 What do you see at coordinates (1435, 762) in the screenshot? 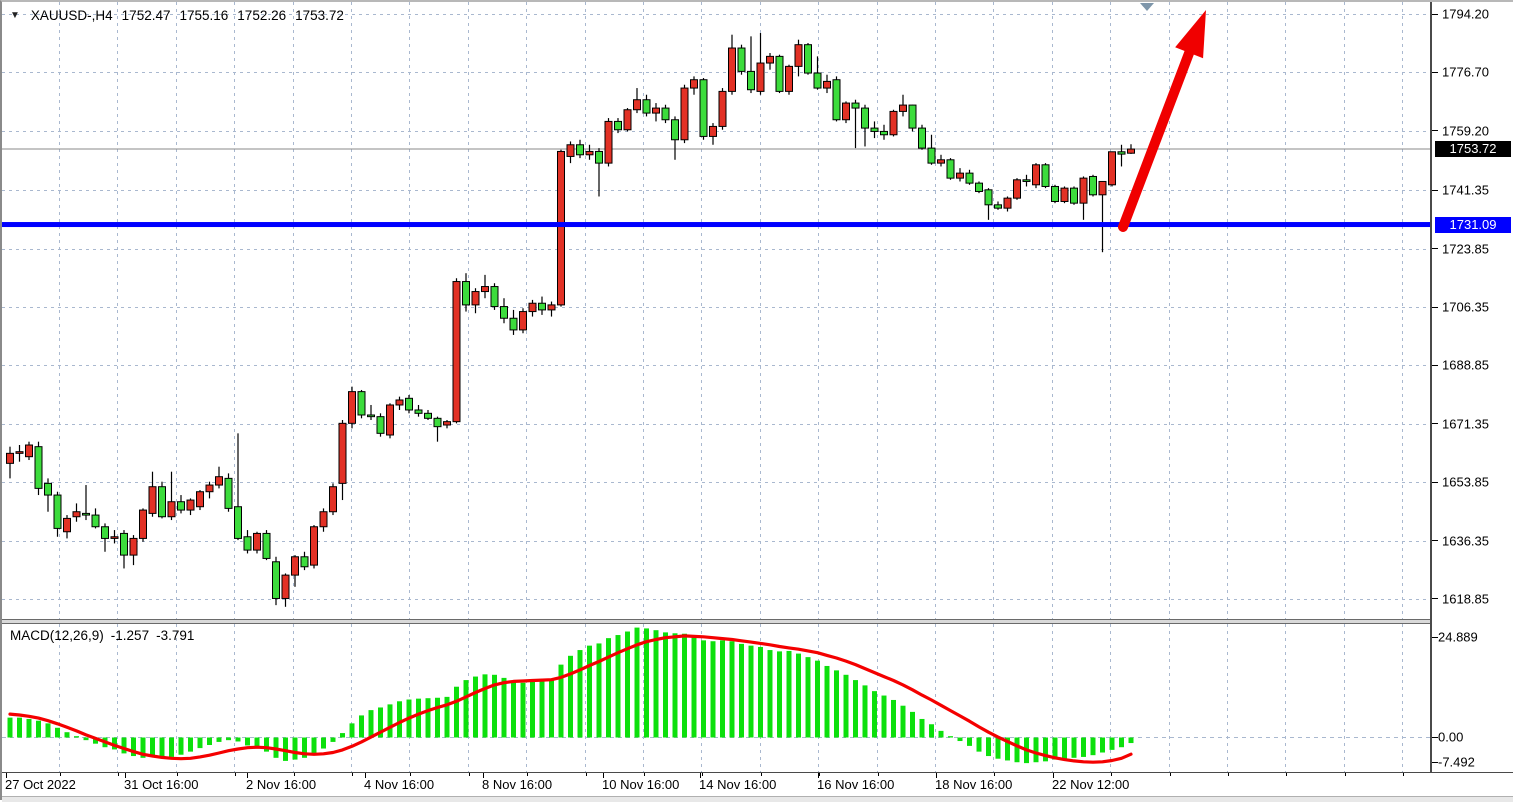
I see `macd-axis-tick` at bounding box center [1435, 762].